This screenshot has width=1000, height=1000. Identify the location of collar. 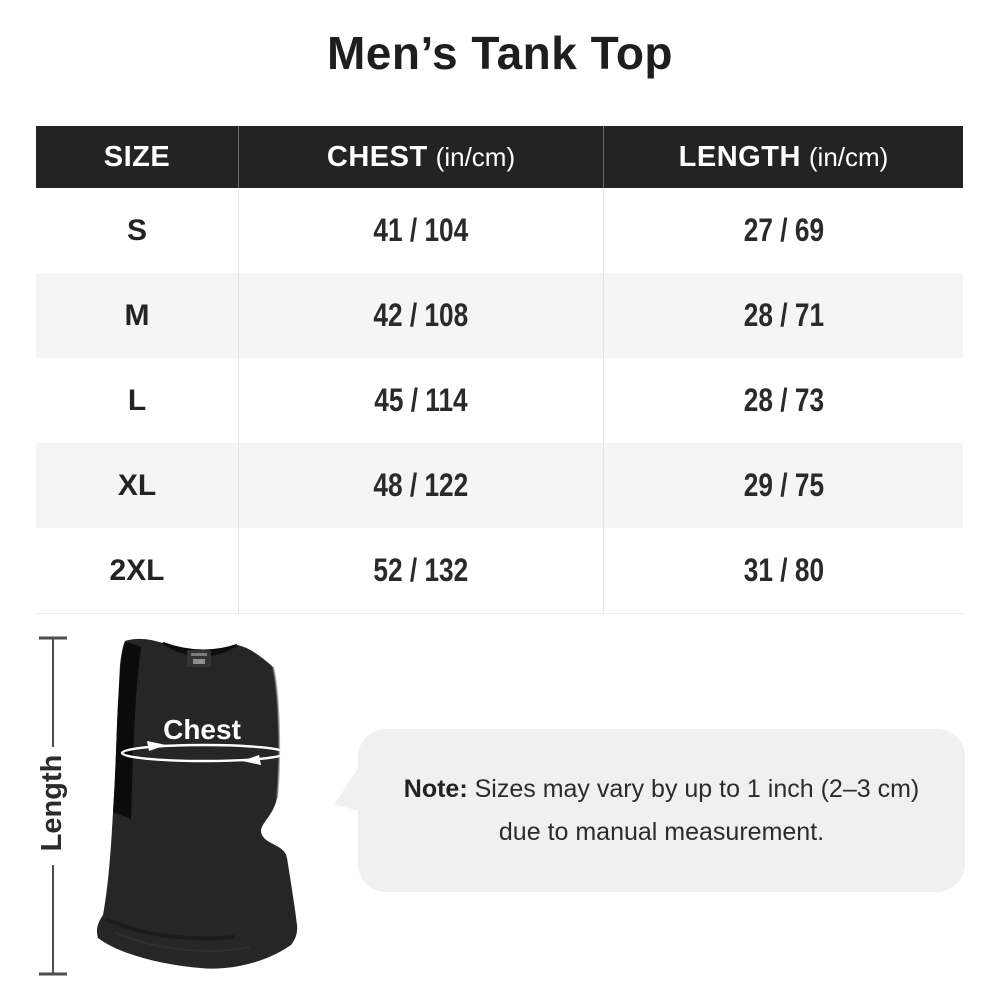
(200, 649).